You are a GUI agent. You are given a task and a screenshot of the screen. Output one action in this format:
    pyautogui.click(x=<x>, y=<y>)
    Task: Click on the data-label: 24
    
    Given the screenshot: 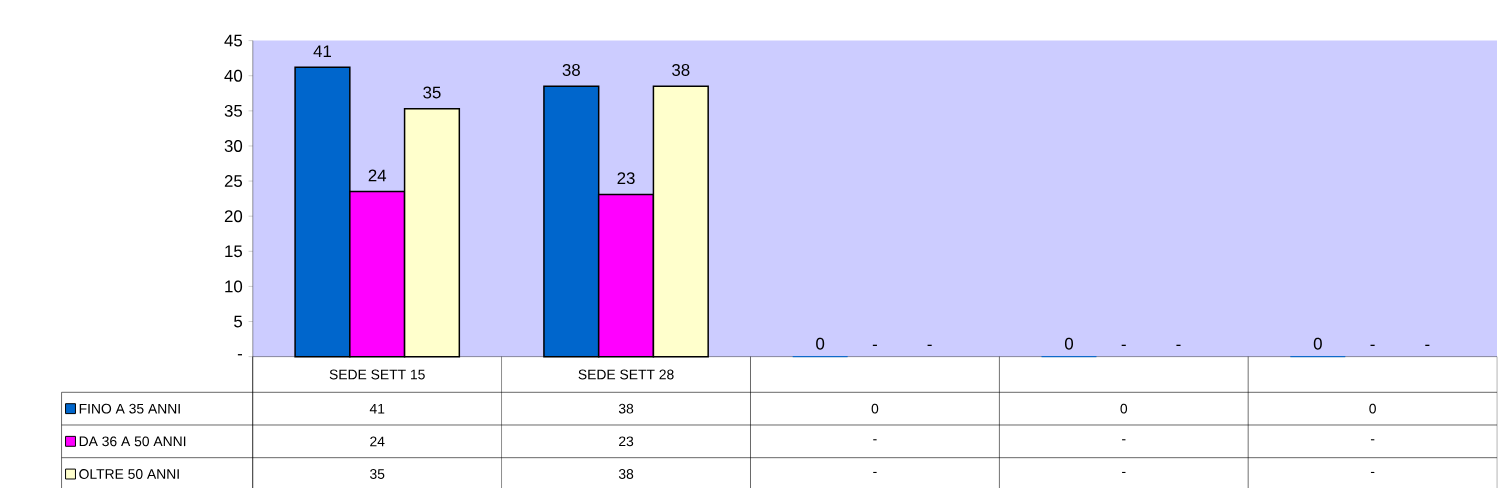 What is the action you would take?
    pyautogui.click(x=377, y=441)
    